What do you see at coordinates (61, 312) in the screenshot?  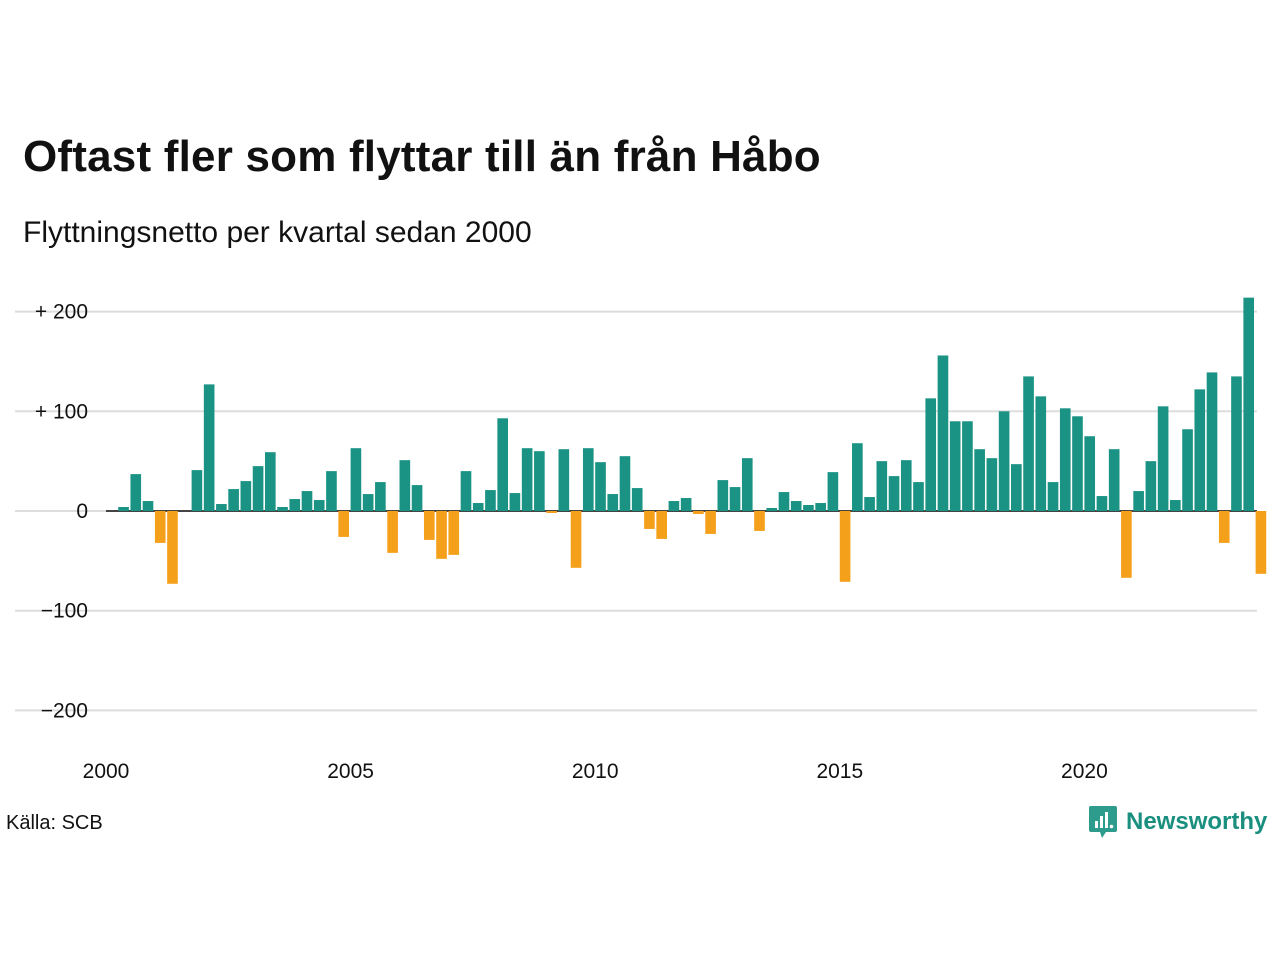 I see `y-tick-label: + 200` at bounding box center [61, 312].